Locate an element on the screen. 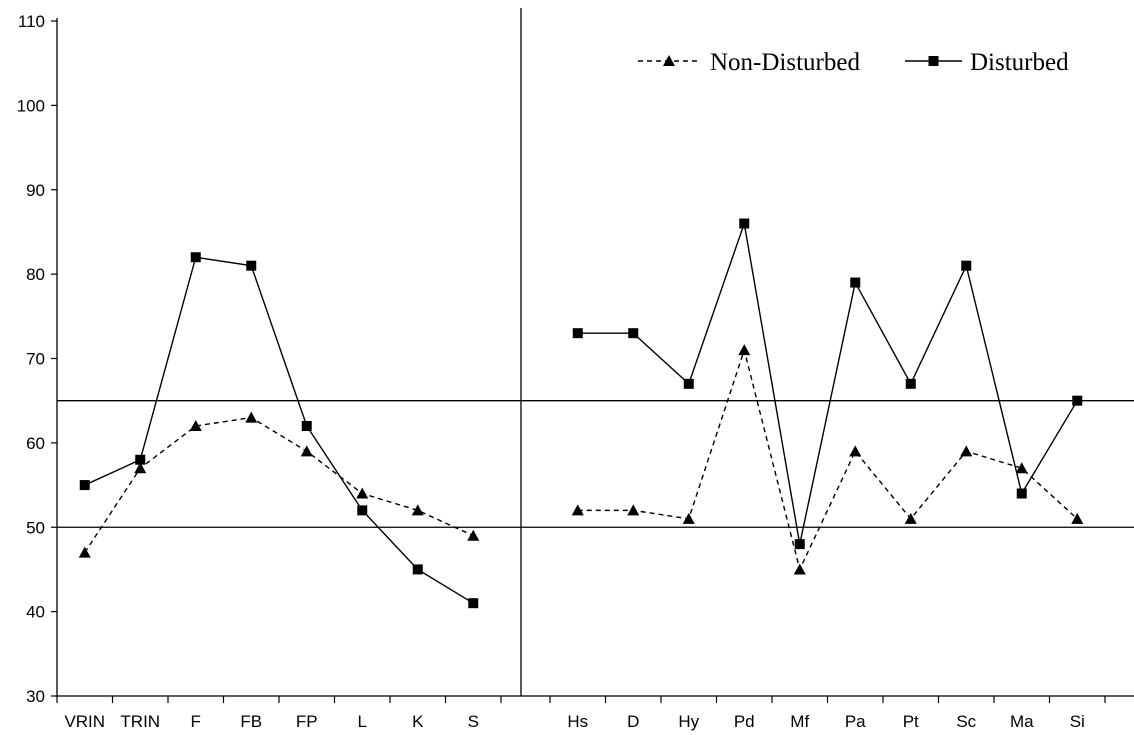 This screenshot has height=735, width=1134. x-tick-label: Pd is located at coordinates (744, 721).